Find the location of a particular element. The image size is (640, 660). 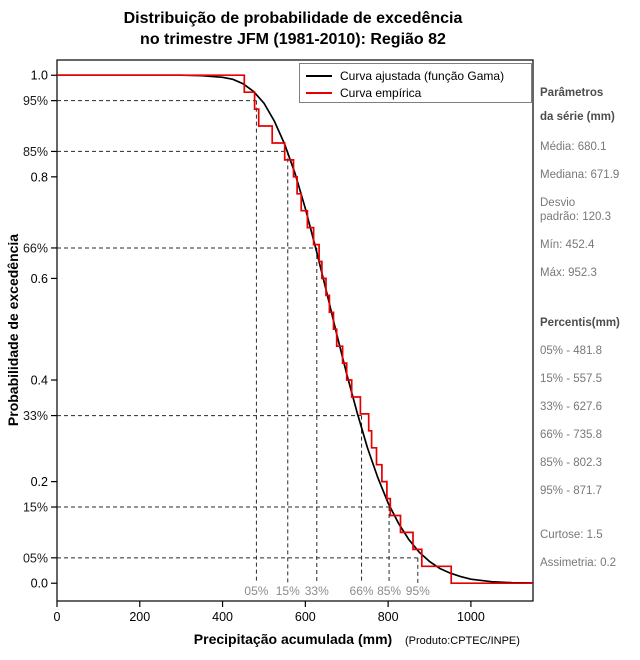

chart-title-line2: no trimestre JFM (1981-2010): Região 82 is located at coordinates (293, 39).